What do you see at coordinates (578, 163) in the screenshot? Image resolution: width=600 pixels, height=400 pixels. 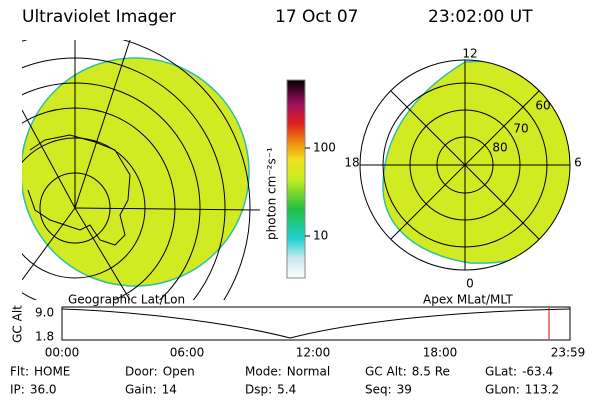 I see `mlt-label: 6` at bounding box center [578, 163].